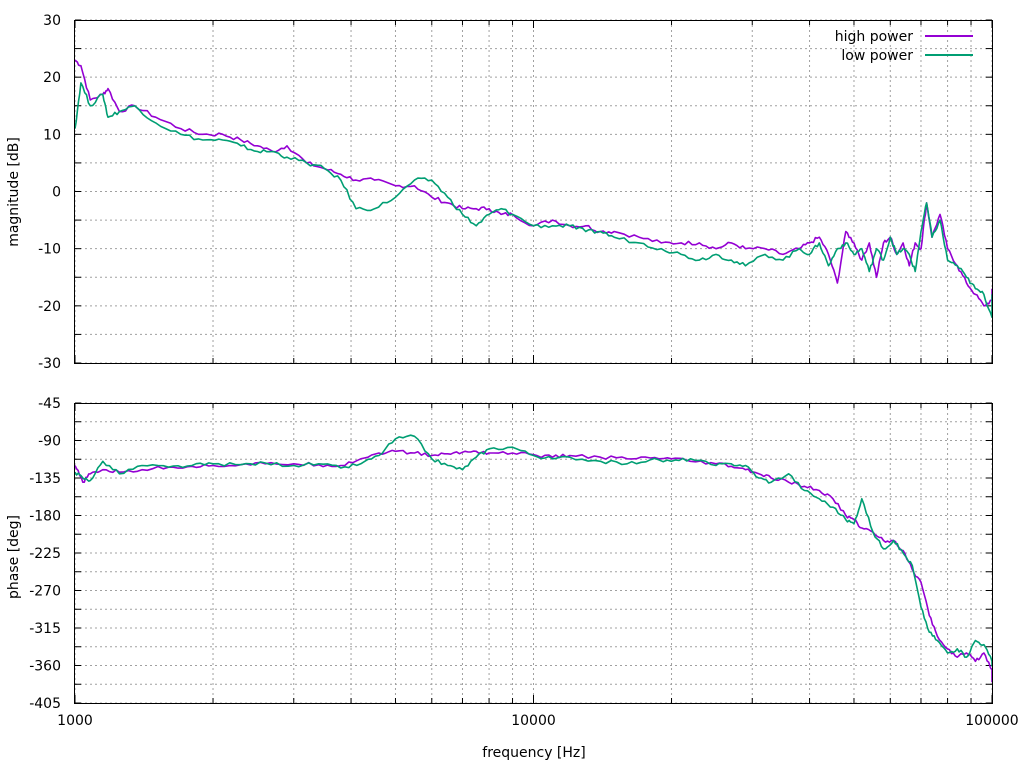 This screenshot has height=768, width=1024. What do you see at coordinates (45, 479) in the screenshot?
I see `phase-ytick-label: -135` at bounding box center [45, 479].